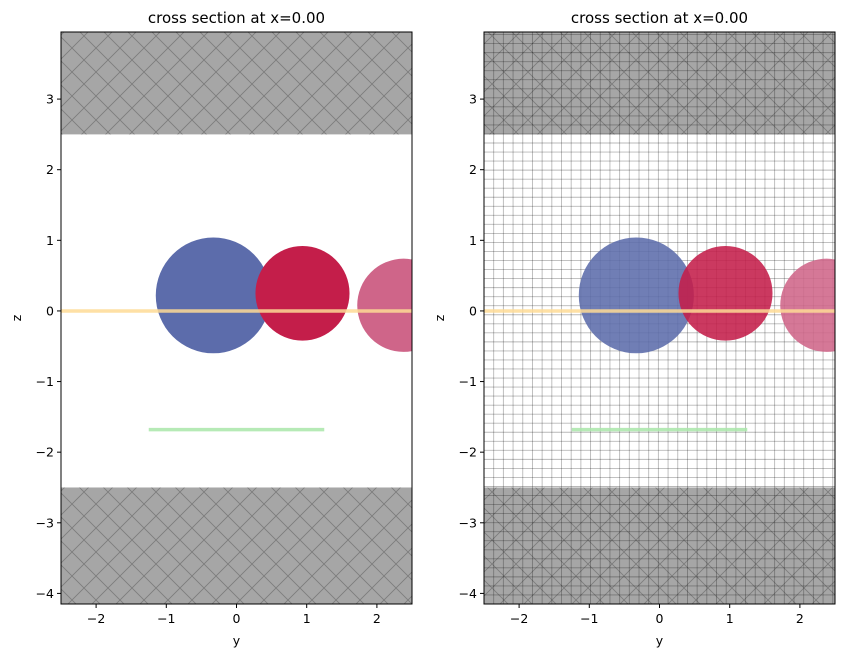 This screenshot has width=844, height=657. I want to click on right-xtick-label: 1, so click(730, 618).